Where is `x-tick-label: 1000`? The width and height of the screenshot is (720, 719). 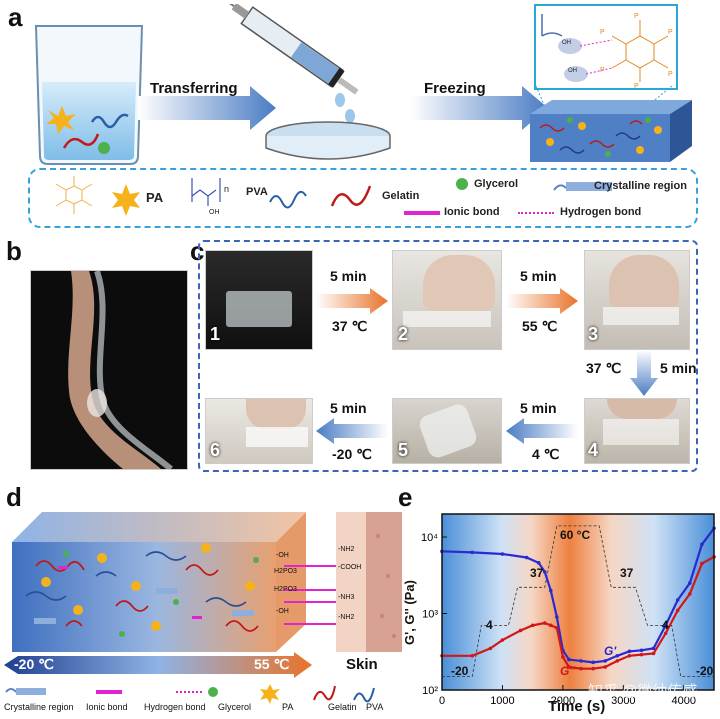
x-tick-label: 1000 is located at coordinates (502, 701).